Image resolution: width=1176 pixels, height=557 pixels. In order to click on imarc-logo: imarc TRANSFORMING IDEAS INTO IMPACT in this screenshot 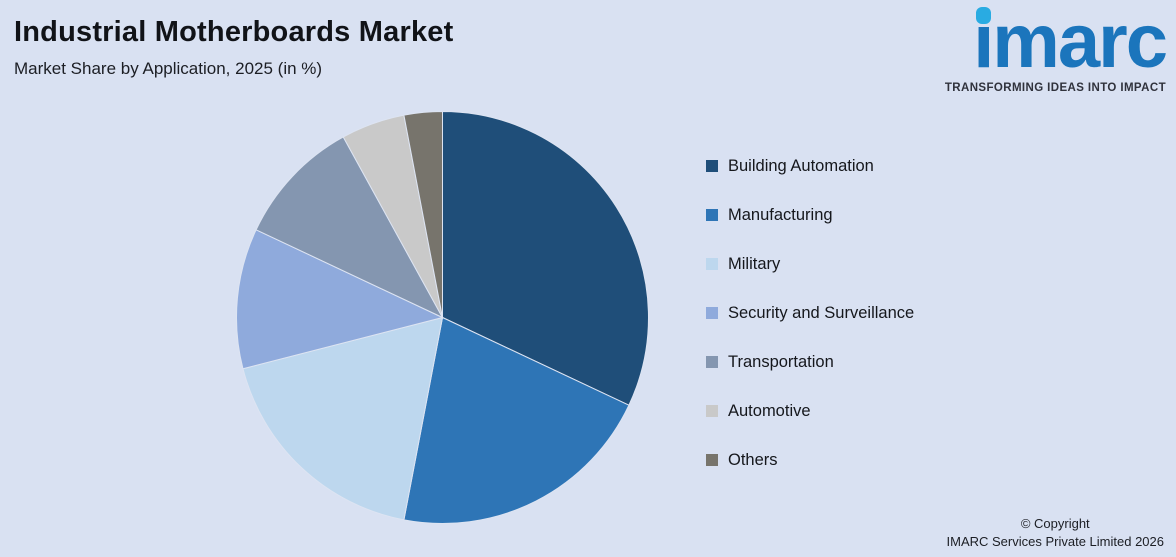, I will do `click(1056, 49)`.